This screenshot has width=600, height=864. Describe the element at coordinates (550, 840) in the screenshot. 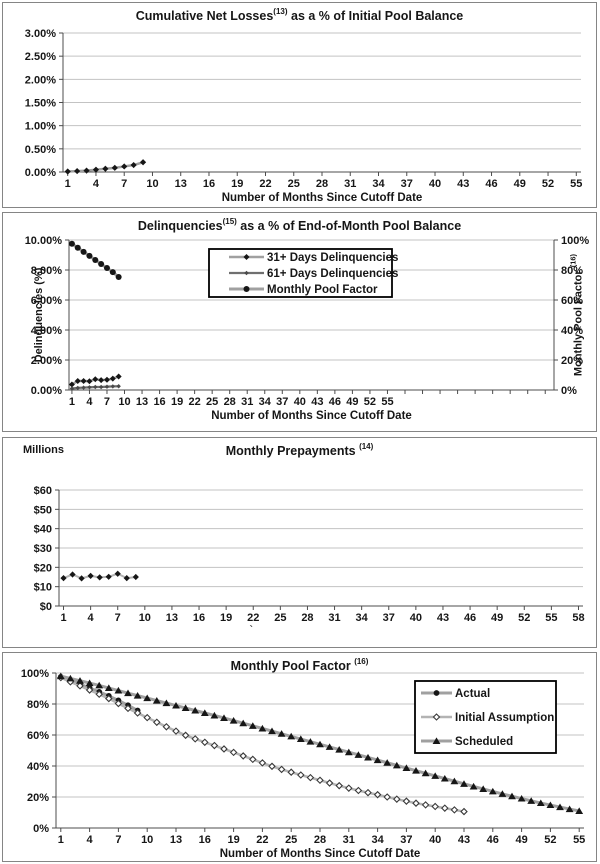

I see `x-tick-label: 52` at that location.